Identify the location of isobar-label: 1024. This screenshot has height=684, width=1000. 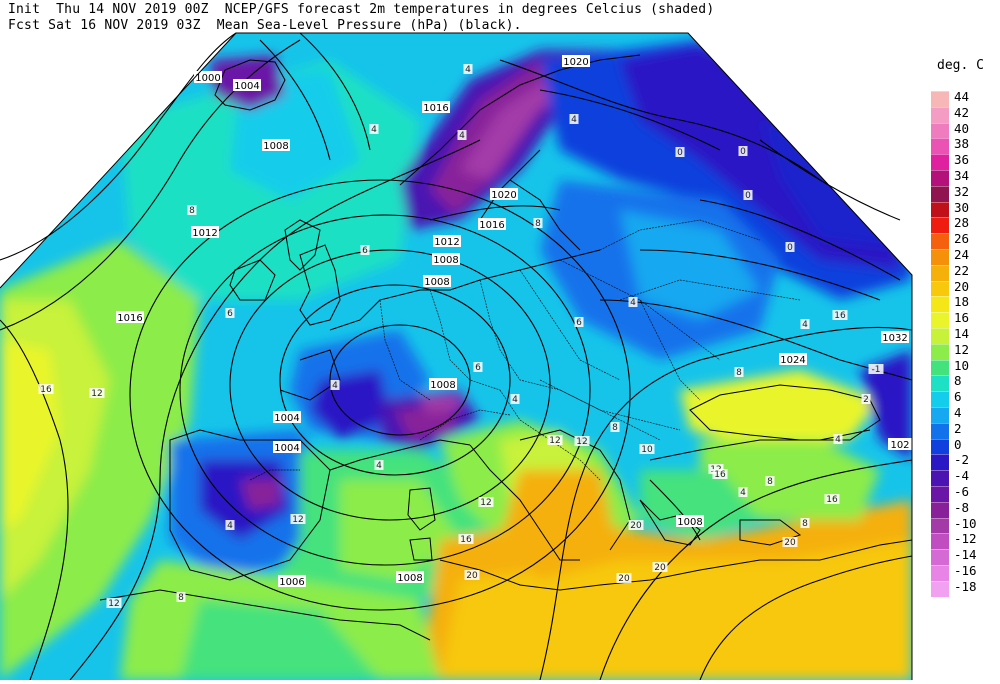
(792, 360).